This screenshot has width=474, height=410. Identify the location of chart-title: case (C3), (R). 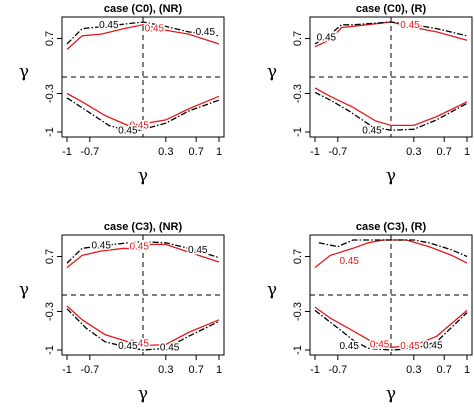
(391, 227).